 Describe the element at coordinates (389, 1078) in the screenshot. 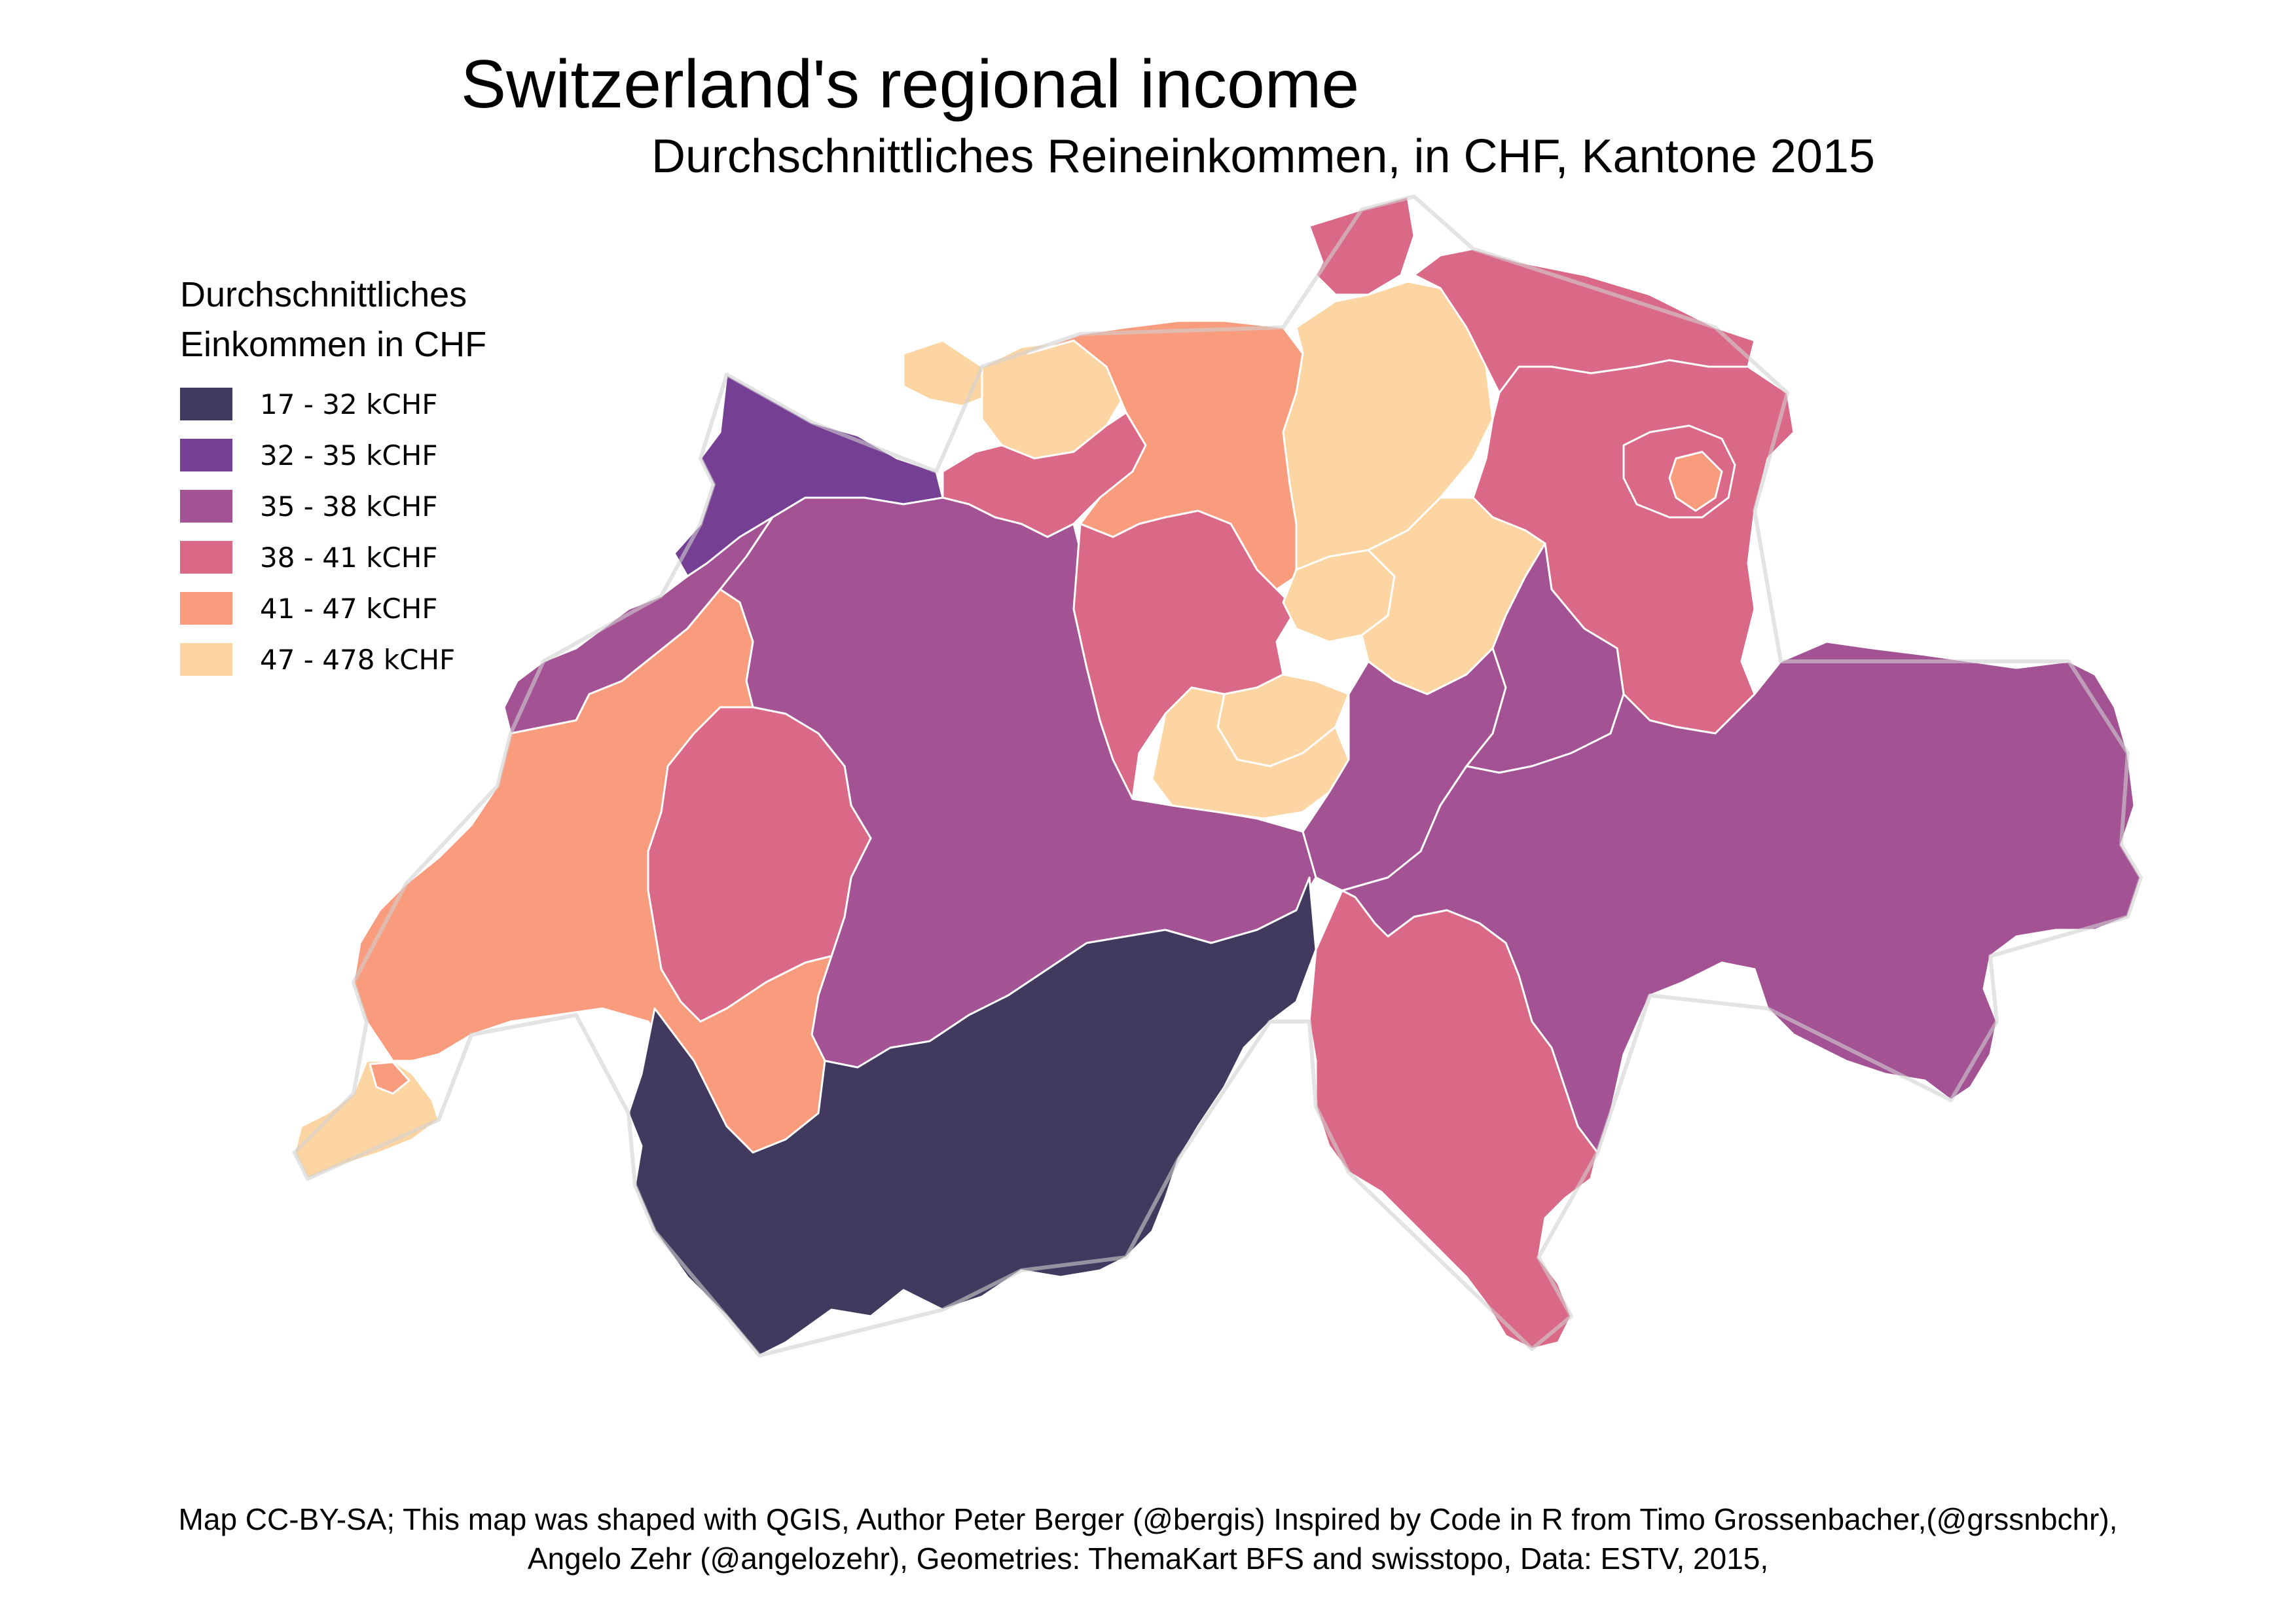

I see `region-geneva-commune` at that location.